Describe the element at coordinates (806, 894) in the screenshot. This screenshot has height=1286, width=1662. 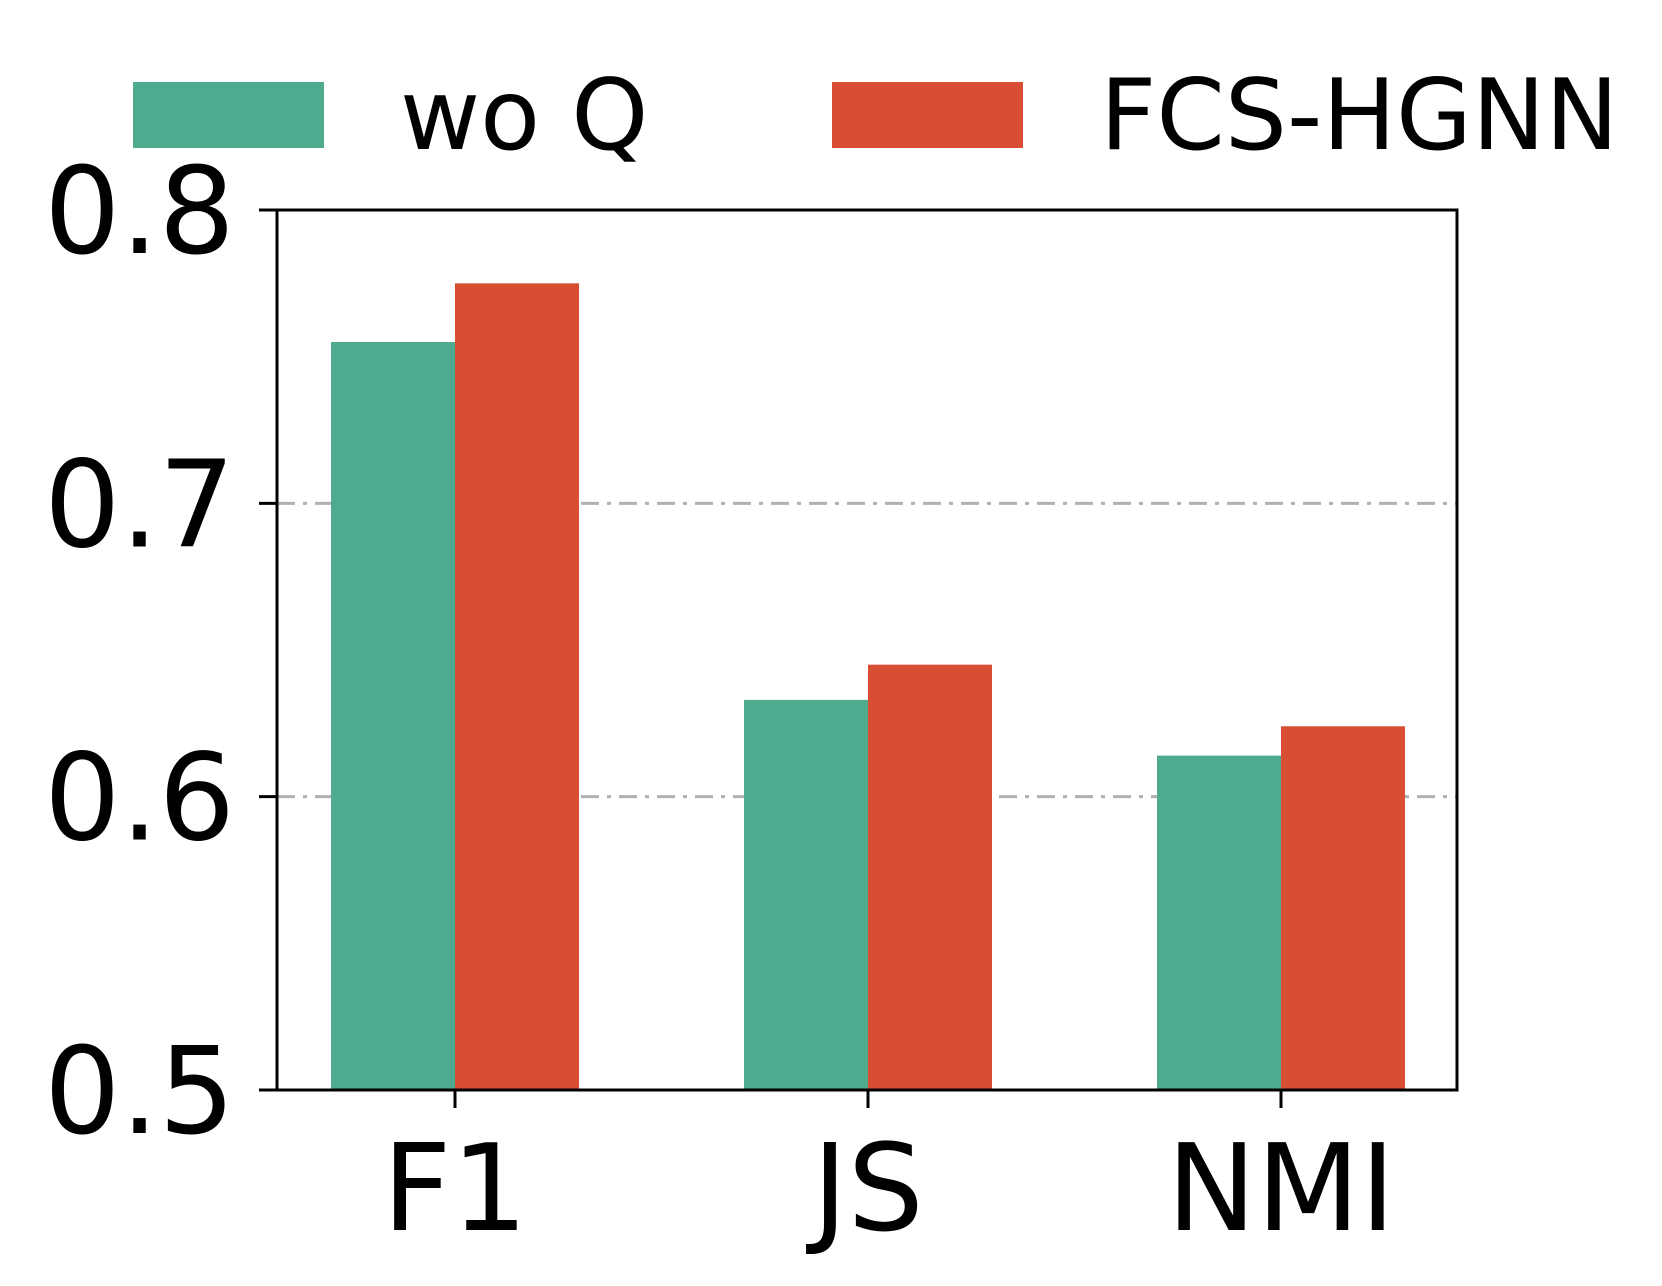
I see `bar-wo-q-js` at that location.